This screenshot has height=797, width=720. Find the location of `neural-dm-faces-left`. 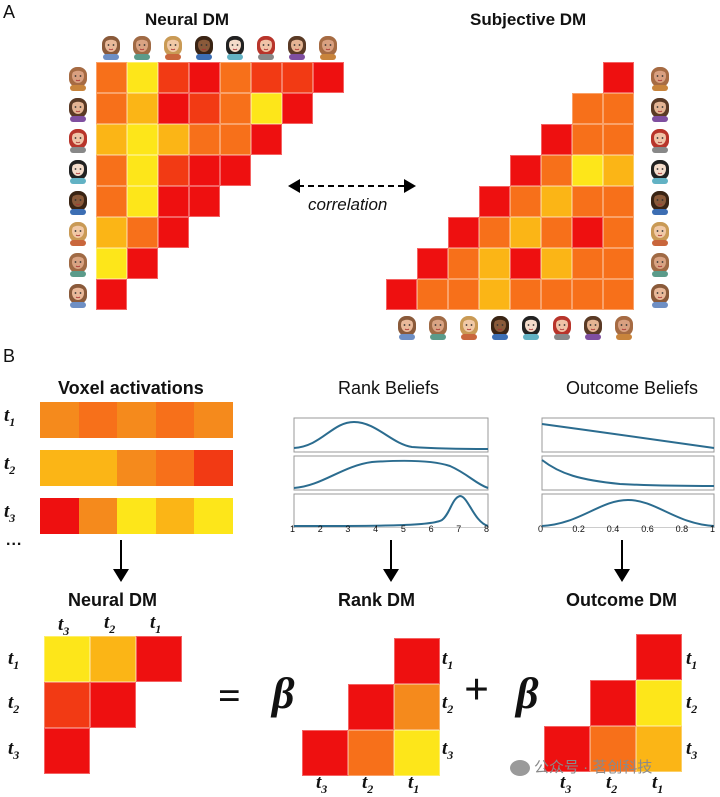

neural-dm-faces-left is located at coordinates (79, 186).